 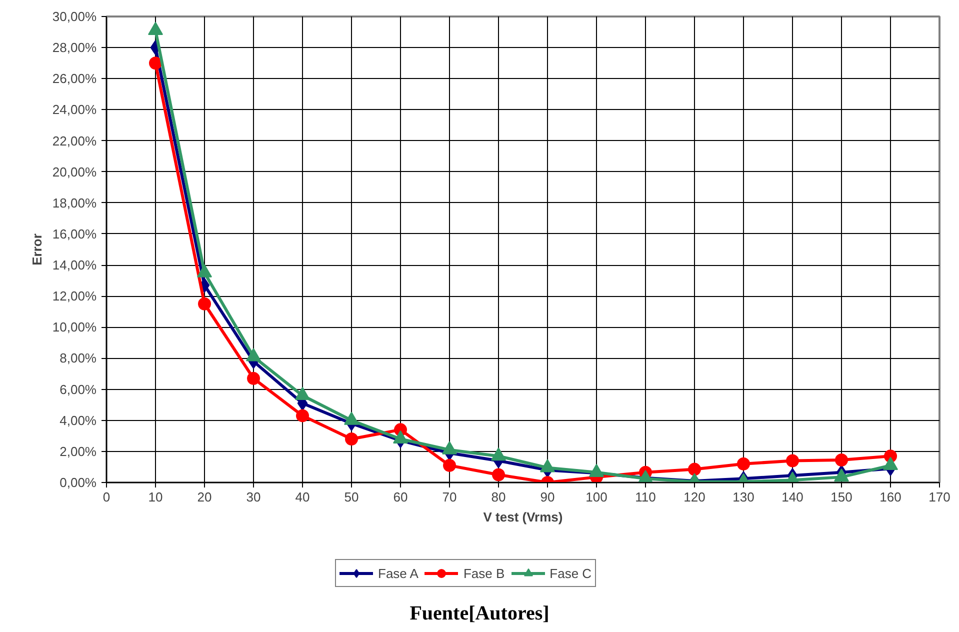 I want to click on x-tick-label: 160, so click(x=891, y=497).